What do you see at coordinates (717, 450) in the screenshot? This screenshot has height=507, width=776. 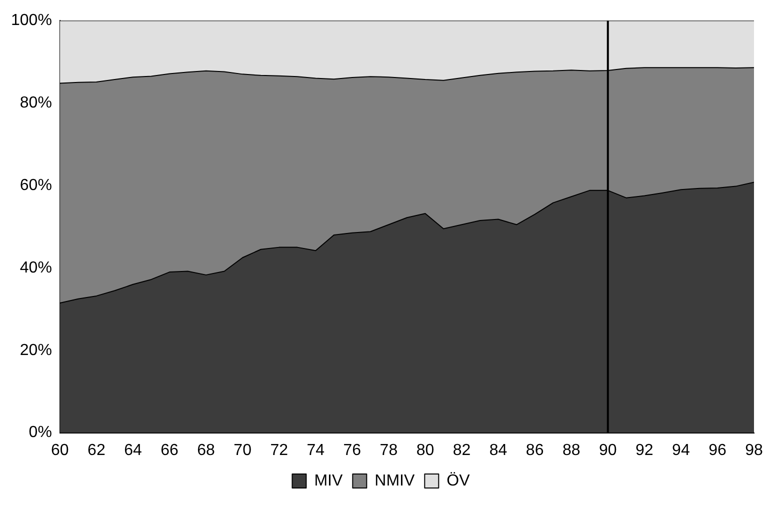 I see `x-tick-label: 96` at bounding box center [717, 450].